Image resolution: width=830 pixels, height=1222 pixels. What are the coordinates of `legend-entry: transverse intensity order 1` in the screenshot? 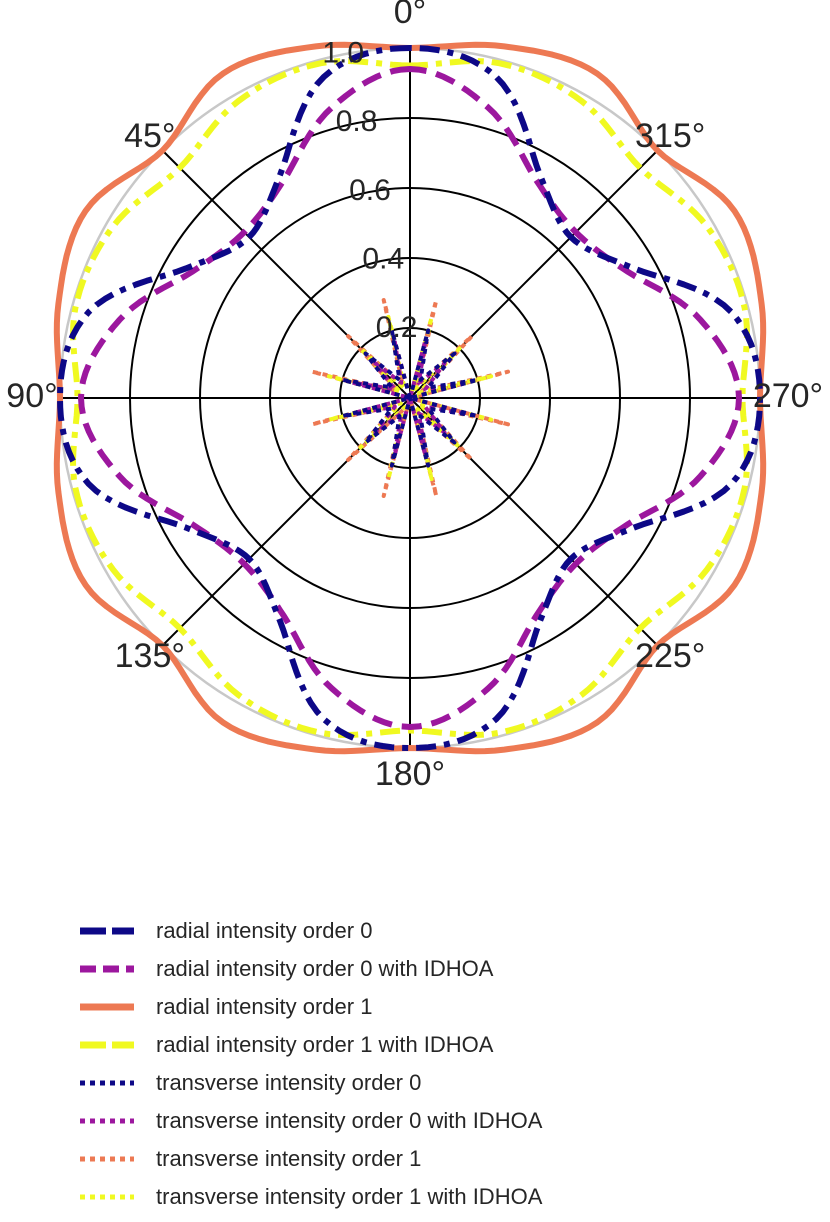 It's located at (310, 1159).